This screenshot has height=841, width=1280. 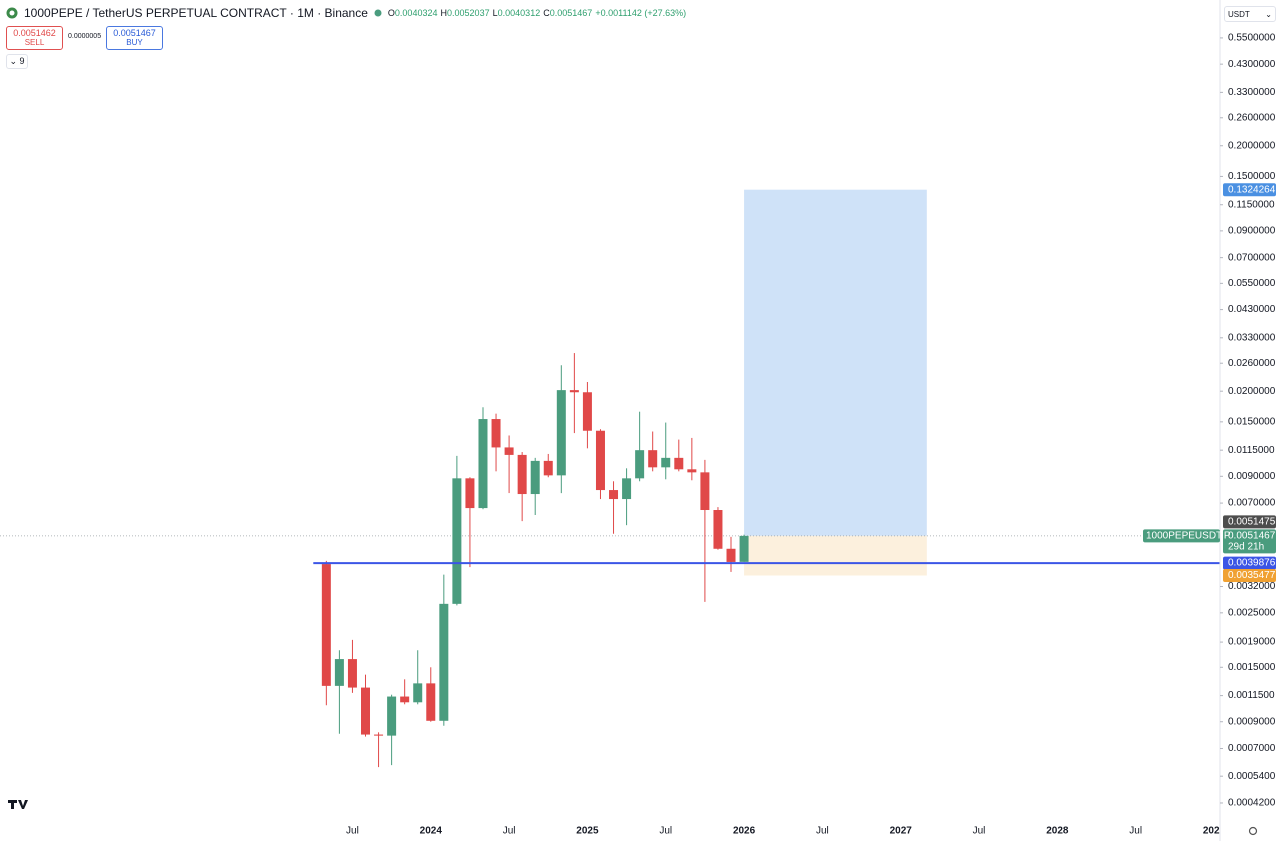 What do you see at coordinates (1252, 721) in the screenshot?
I see `y-tick-label: 0.0009000` at bounding box center [1252, 721].